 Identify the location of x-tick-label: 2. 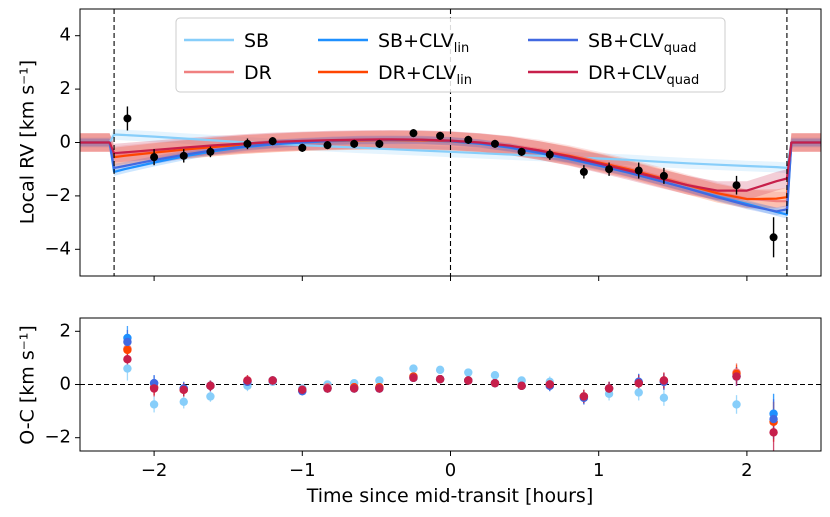
(746, 470).